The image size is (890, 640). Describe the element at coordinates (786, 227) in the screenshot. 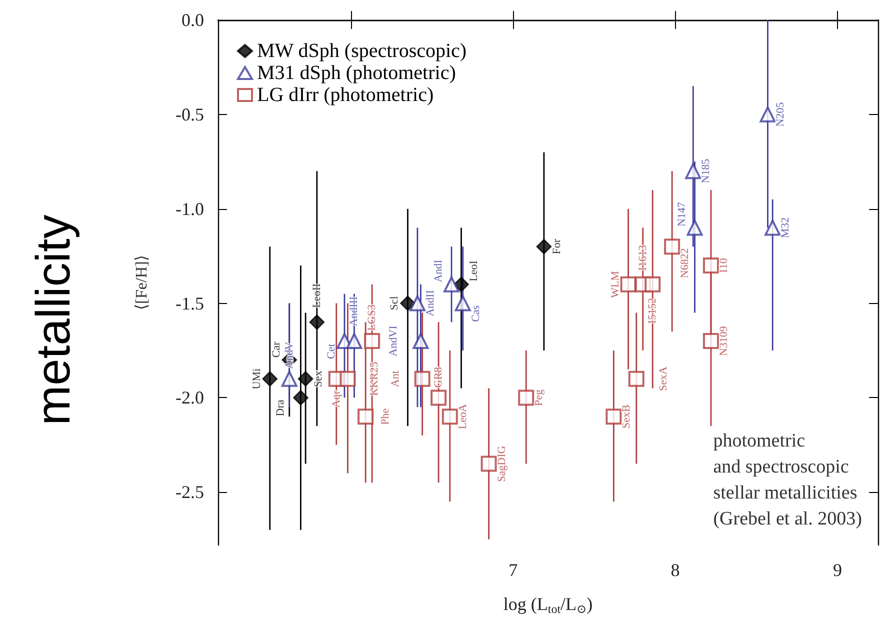

I see `data-label: M32` at that location.